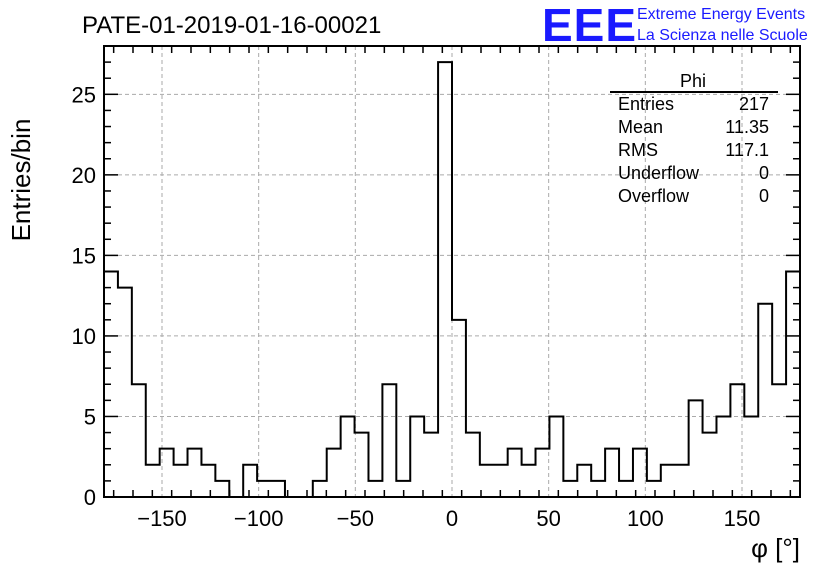 This screenshot has height=572, width=836. What do you see at coordinates (645, 518) in the screenshot?
I see `x-tick-label: 100` at bounding box center [645, 518].